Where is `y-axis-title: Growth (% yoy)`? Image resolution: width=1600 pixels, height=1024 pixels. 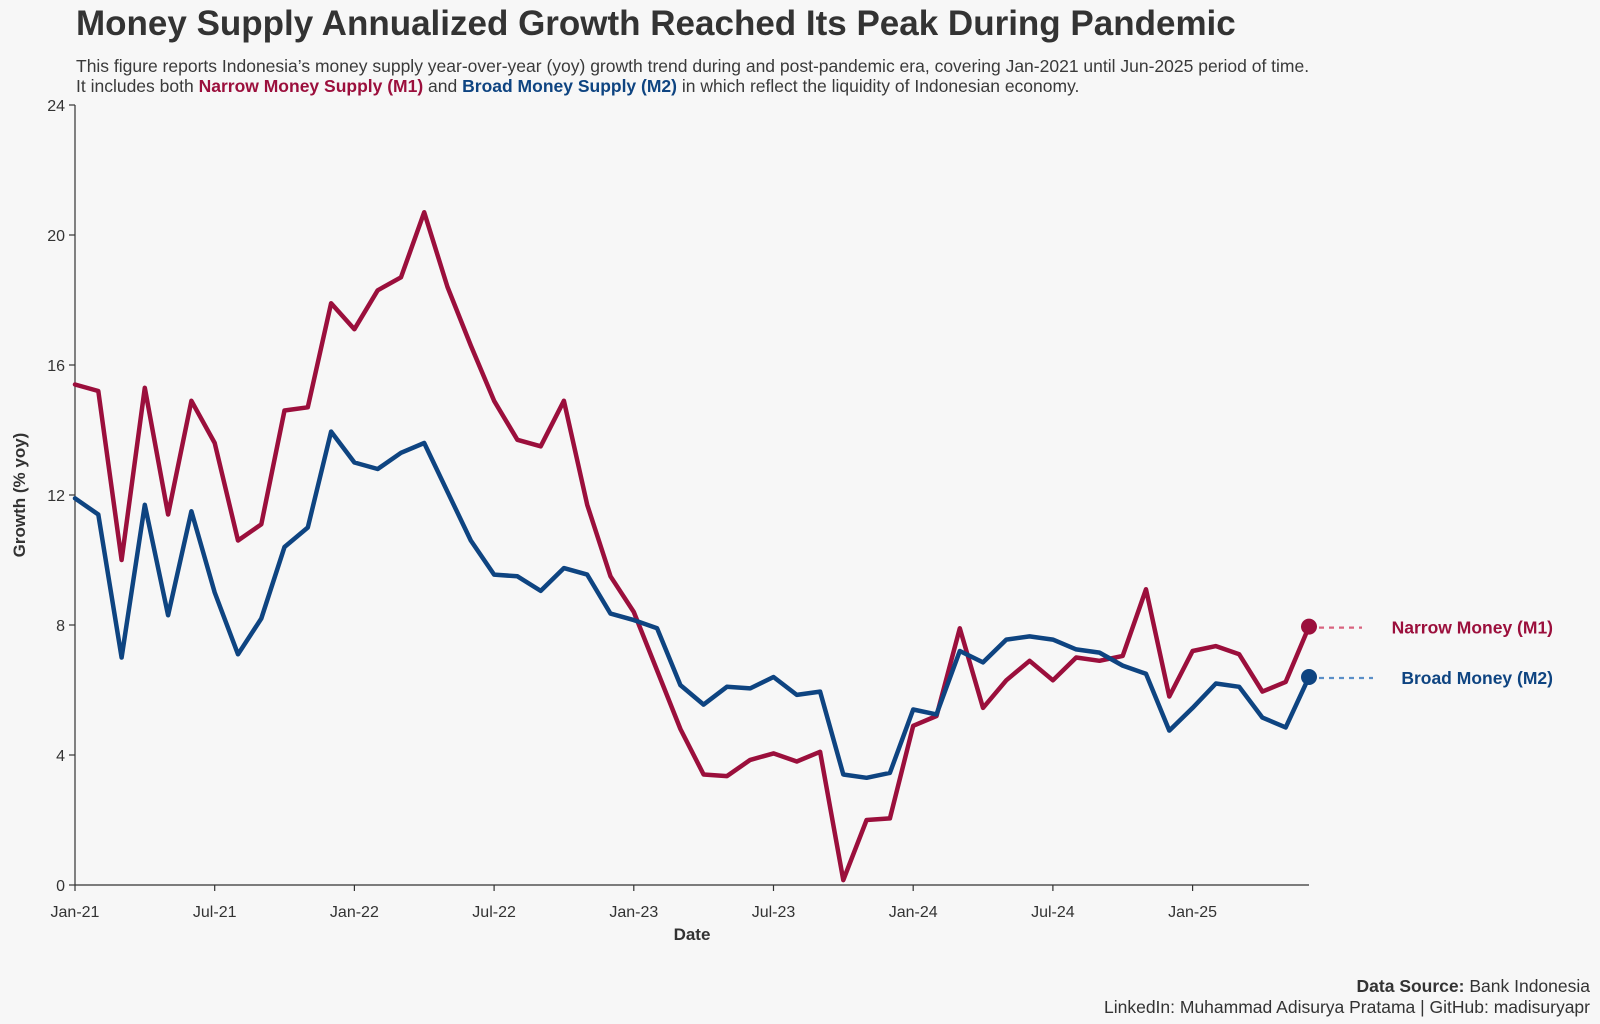
y-axis-title: Growth (% yoy) is located at coordinates (19, 495).